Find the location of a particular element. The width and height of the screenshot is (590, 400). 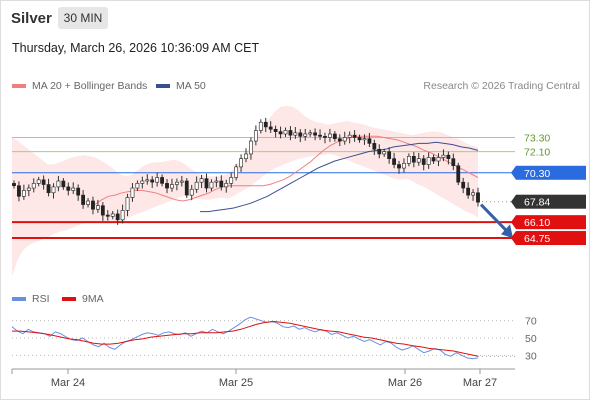

x-tick-label: Mar 25 is located at coordinates (236, 383).